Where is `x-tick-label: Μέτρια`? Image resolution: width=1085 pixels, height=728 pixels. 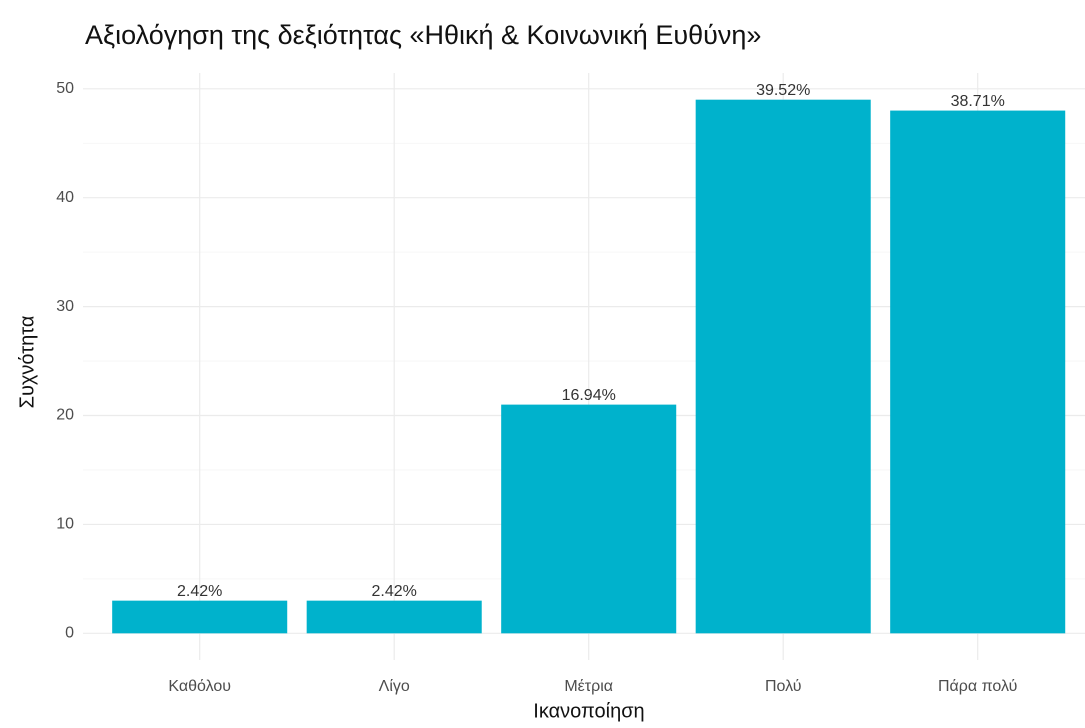
x-tick-label: Μέτρια is located at coordinates (588, 686).